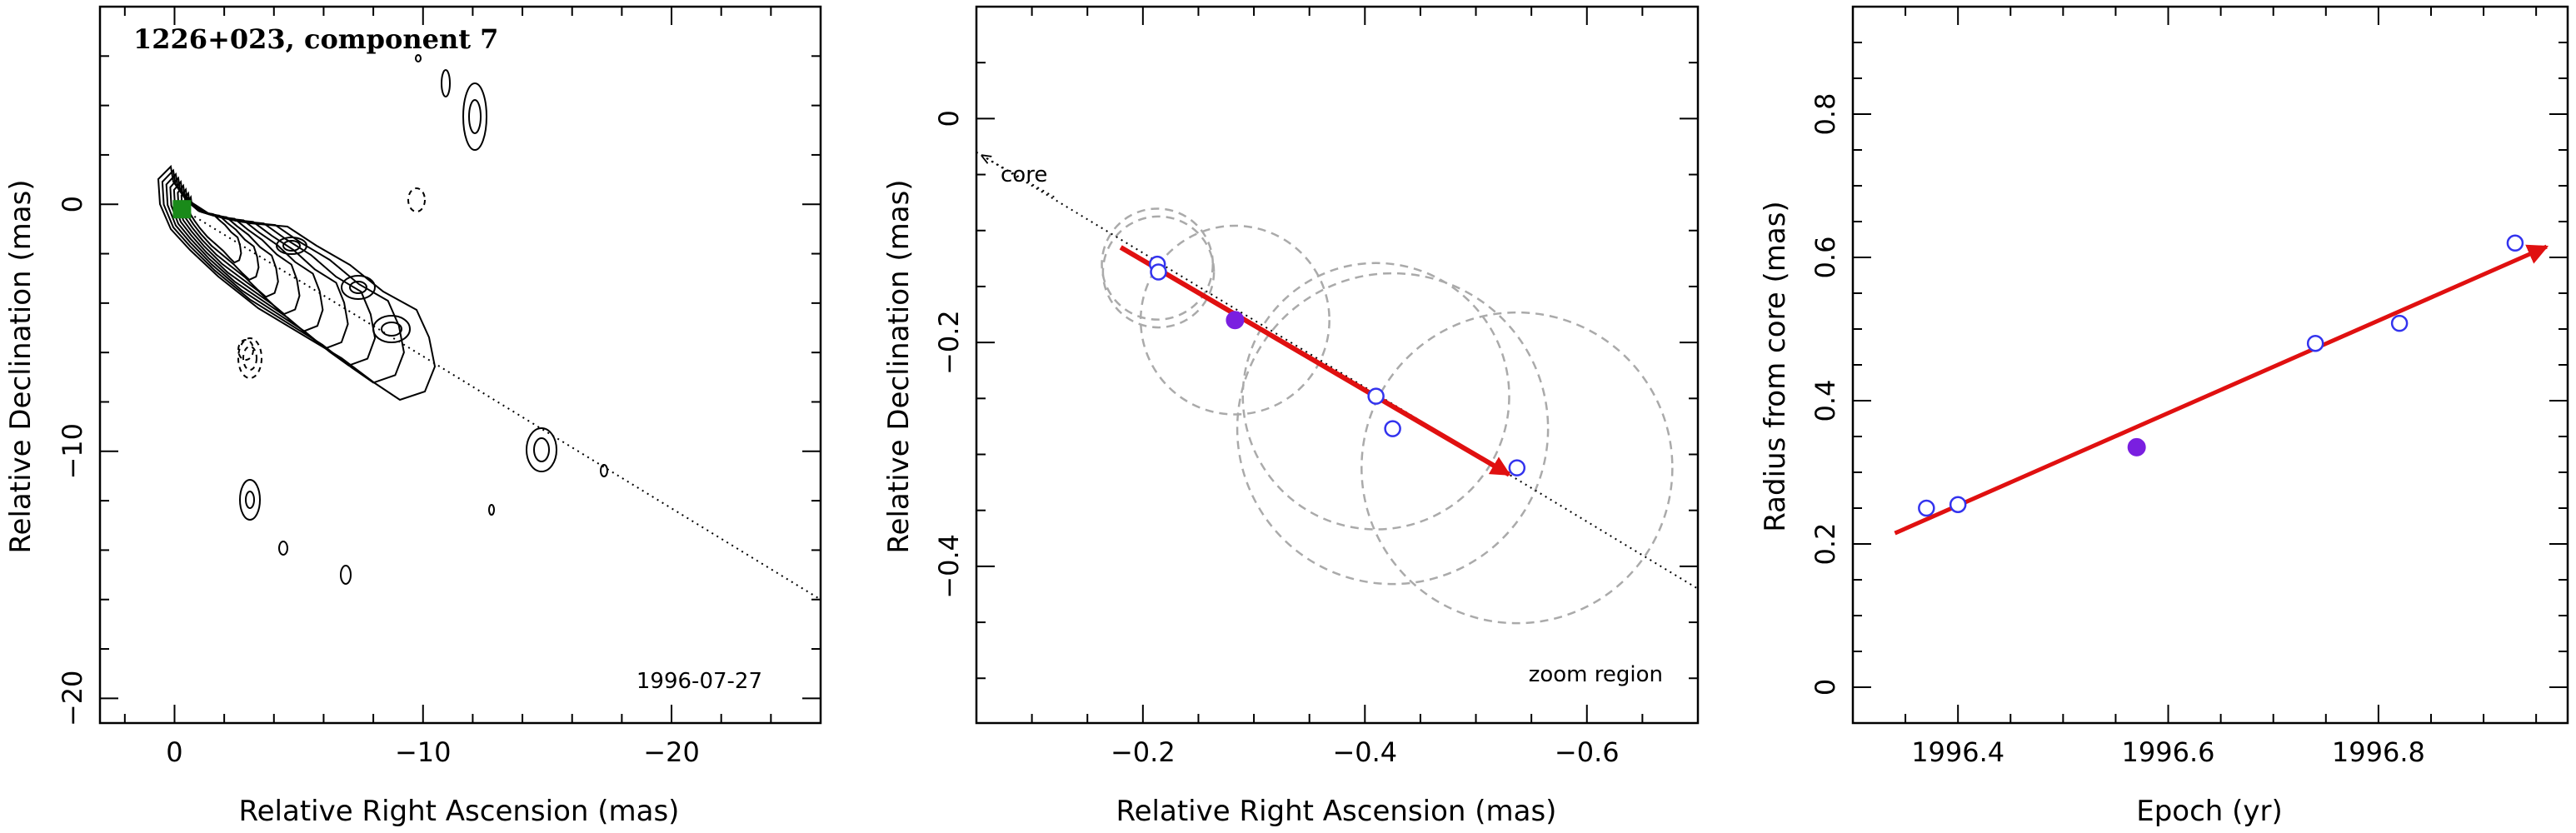 This screenshot has height=833, width=2576. Describe the element at coordinates (72, 699) in the screenshot. I see `p1-ytick-label: −20` at that location.